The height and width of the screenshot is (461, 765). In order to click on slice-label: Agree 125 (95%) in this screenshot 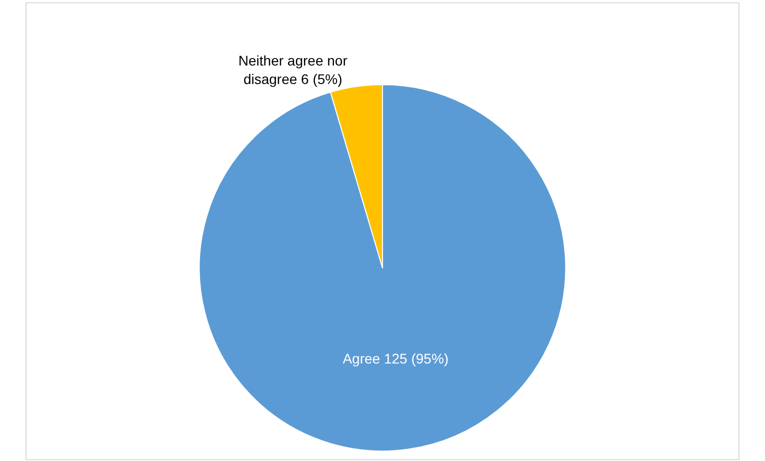, I will do `click(395, 358)`.